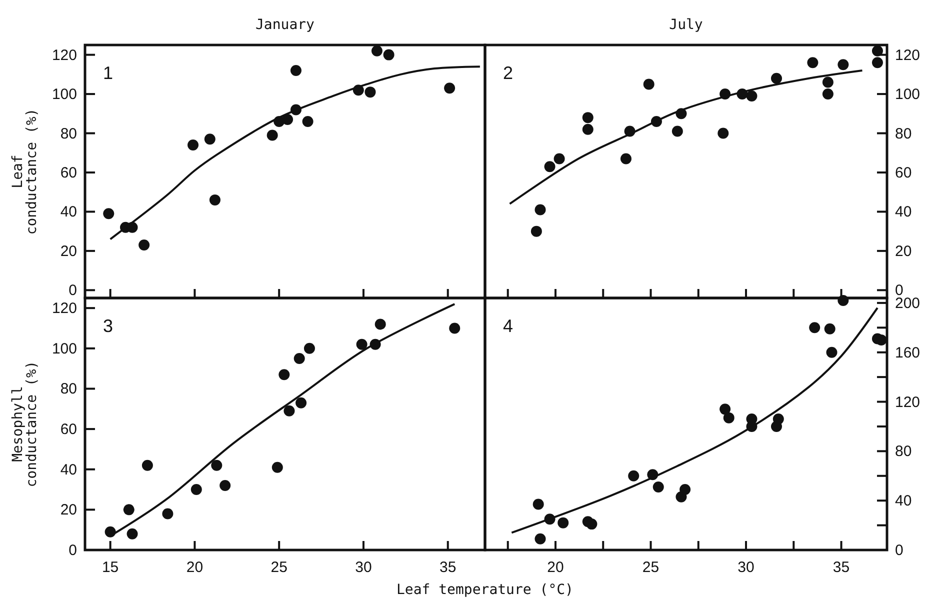 This screenshot has height=598, width=941. I want to click on y2-tick-label: 60, so click(903, 173).